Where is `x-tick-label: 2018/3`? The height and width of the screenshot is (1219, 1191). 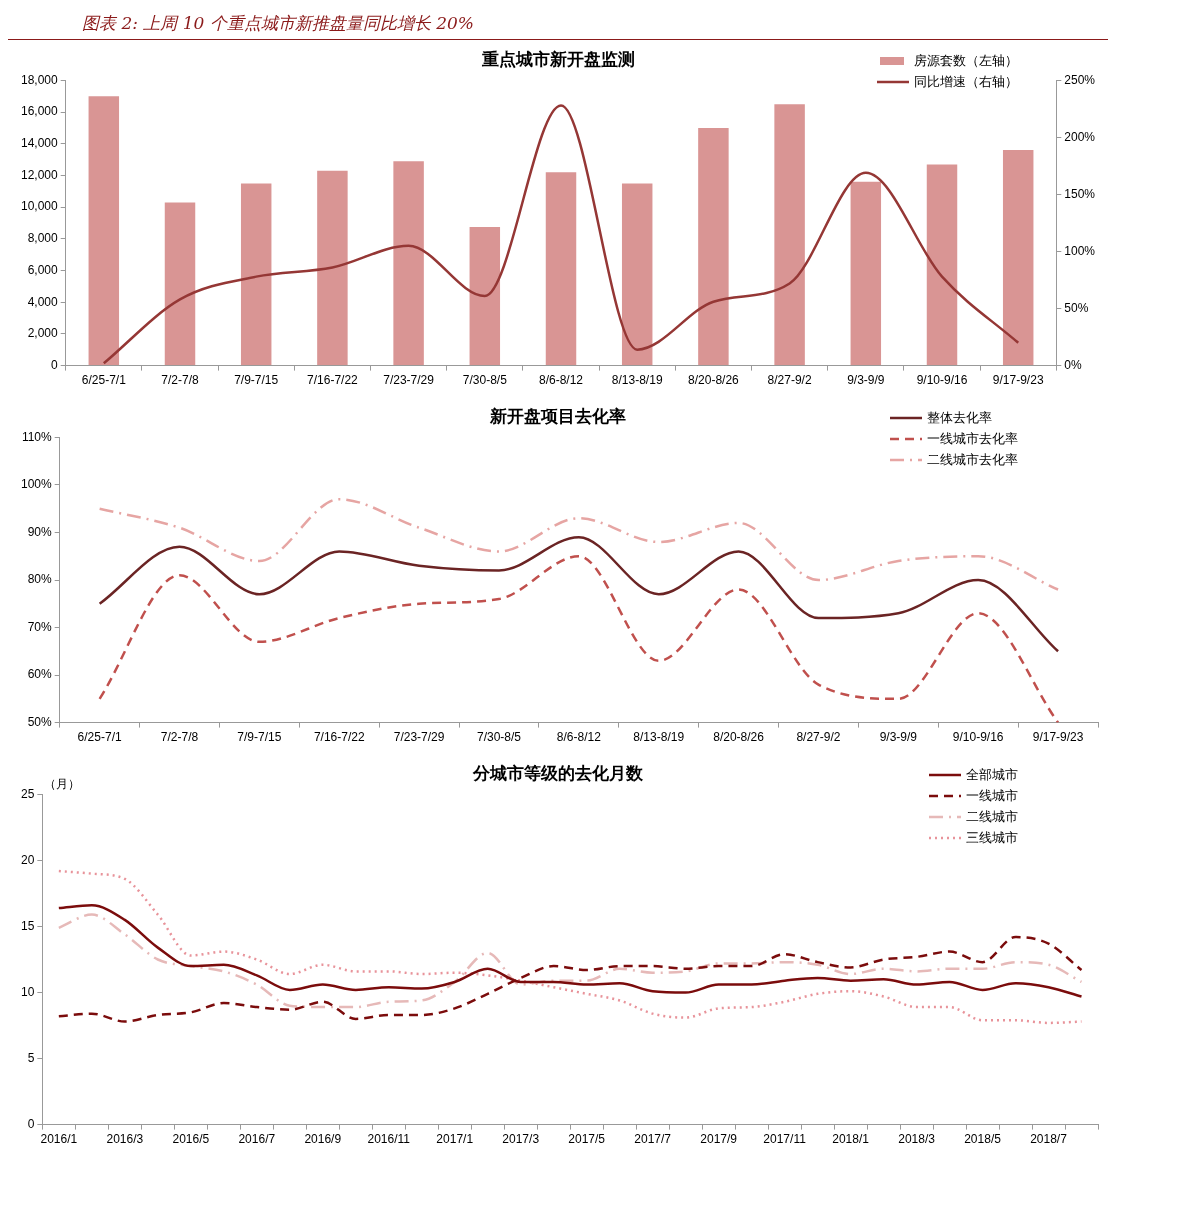 x-tick-label: 2018/3 is located at coordinates (917, 1139).